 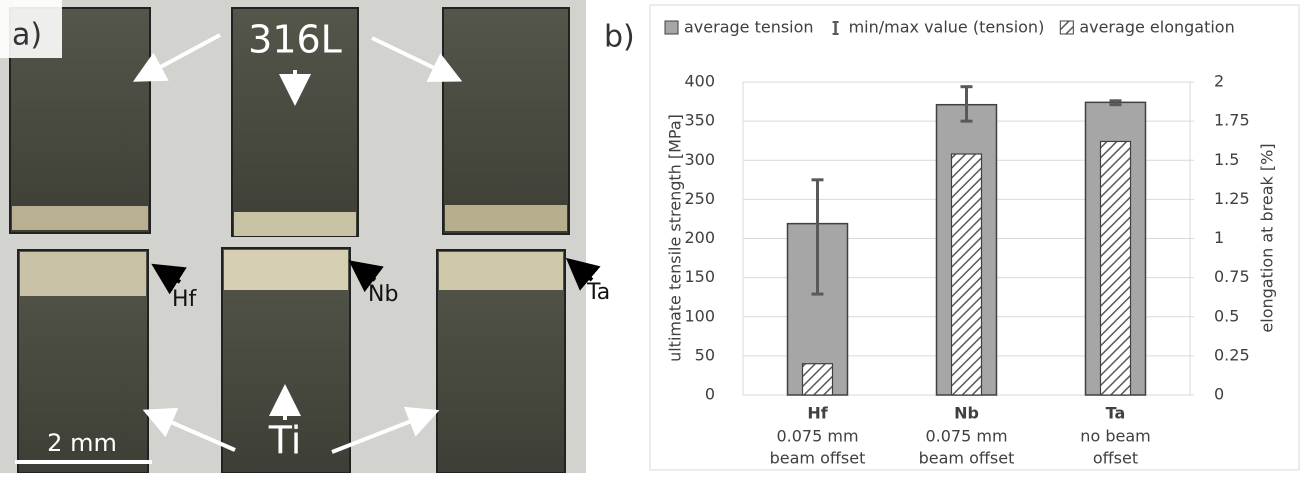 I want to click on y-axis-title: ultimate tensile strength [MPa], so click(x=675, y=238).